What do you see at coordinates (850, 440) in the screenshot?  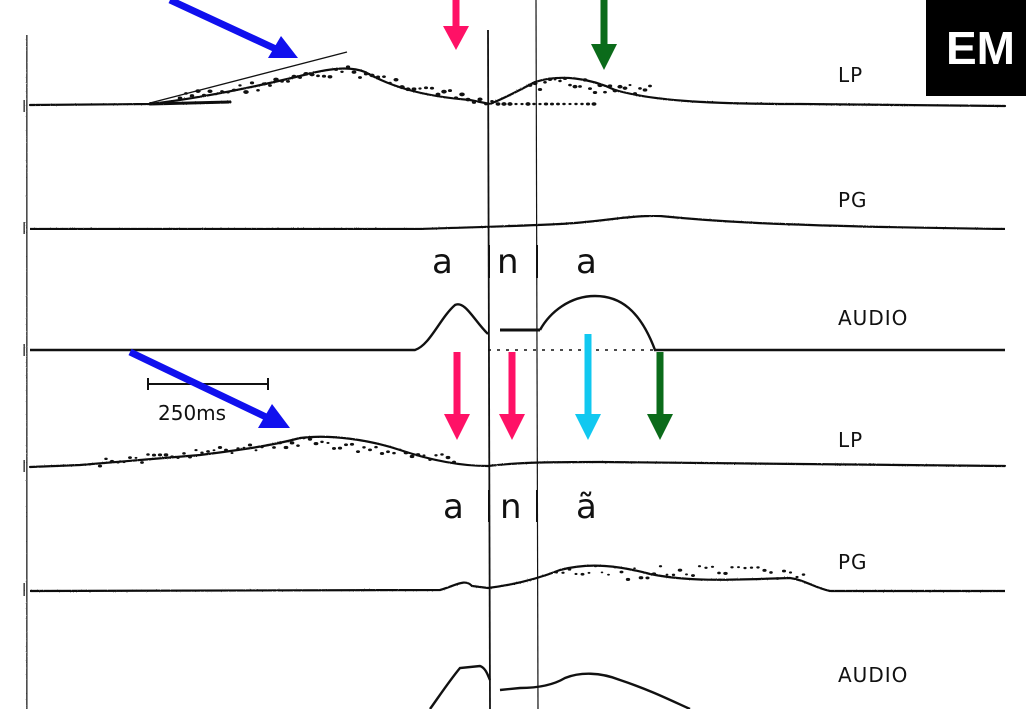 I see `channel-label-lp-2: LP` at bounding box center [850, 440].